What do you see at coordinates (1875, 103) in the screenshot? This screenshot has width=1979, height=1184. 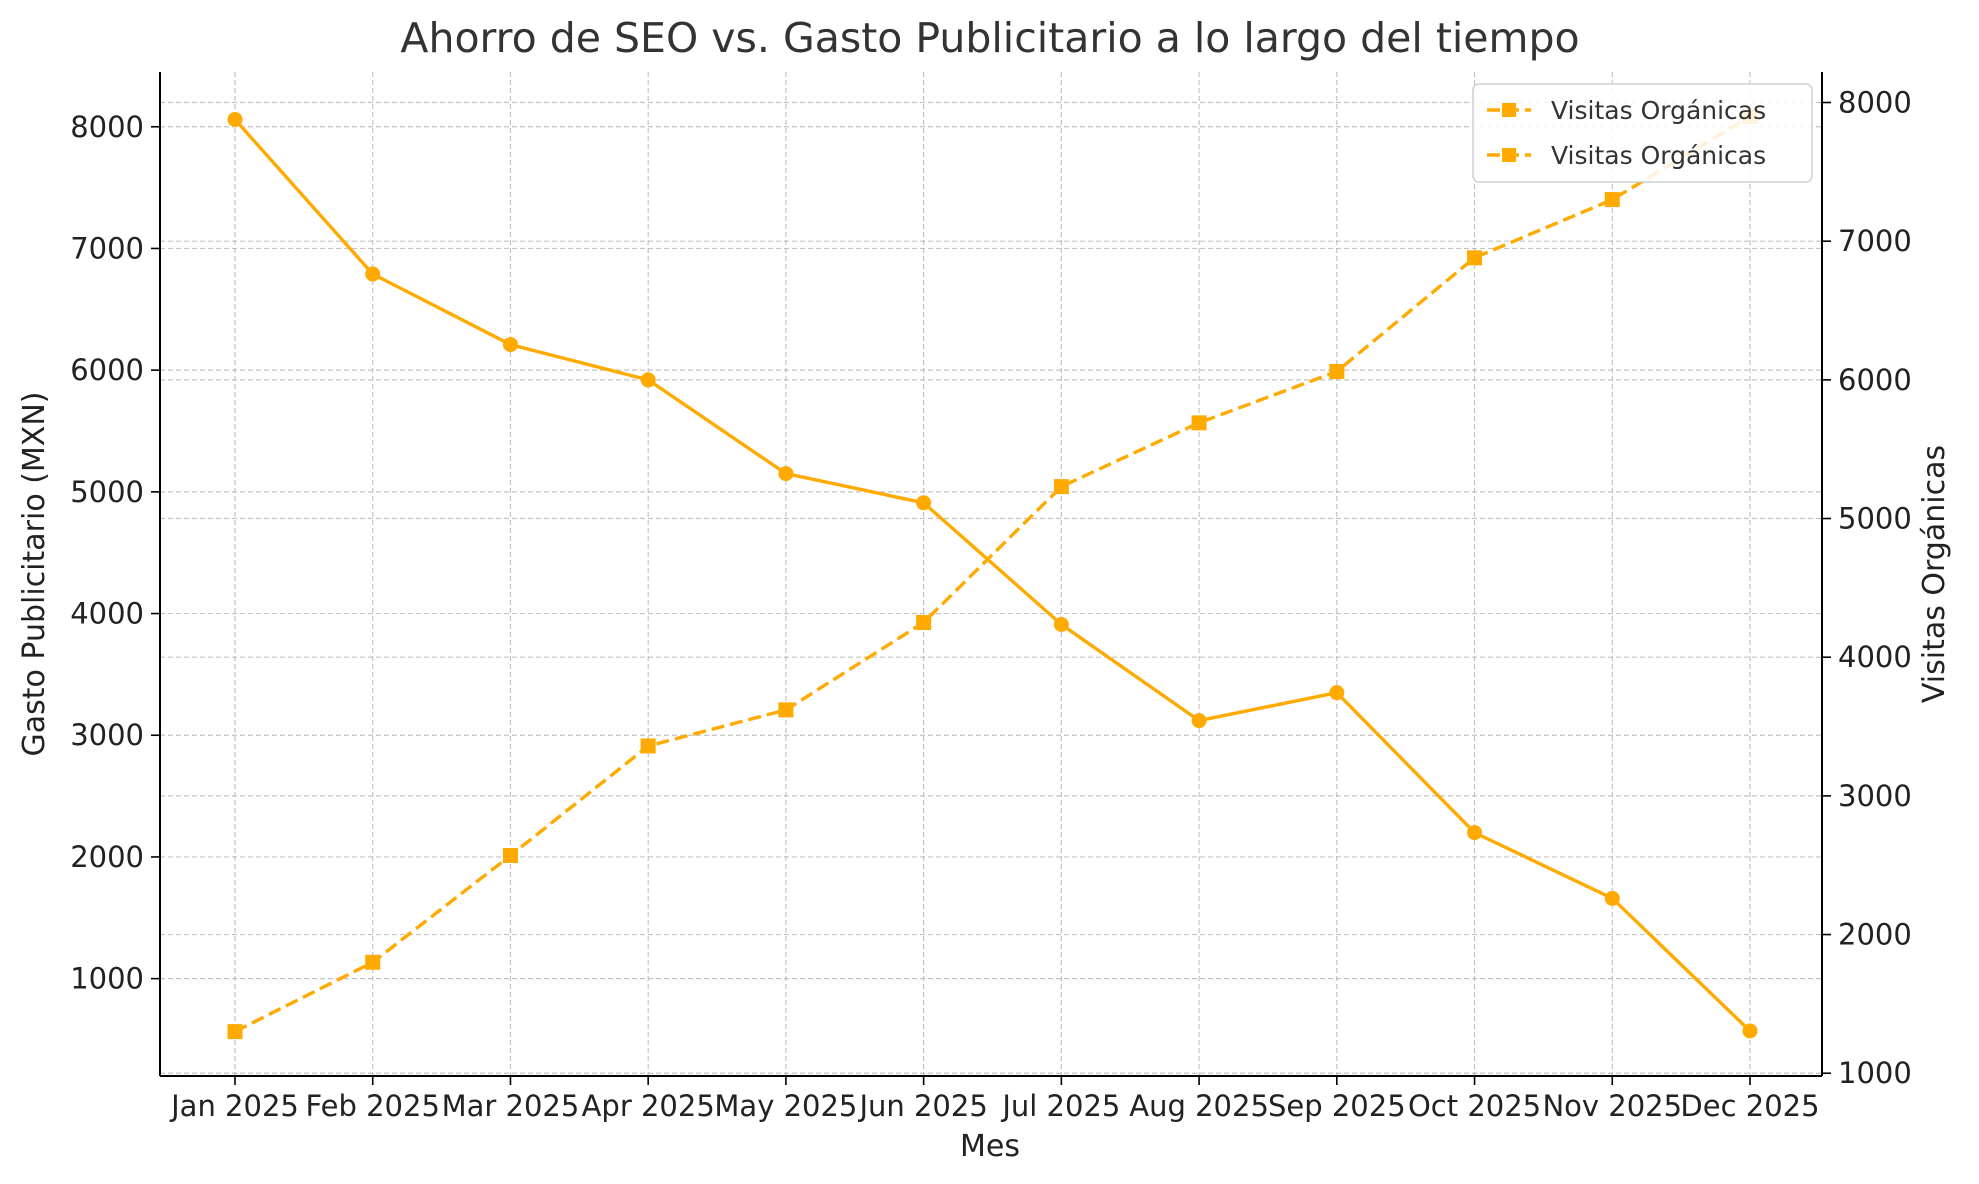 I see `y-right-tick-label: 8000` at bounding box center [1875, 103].